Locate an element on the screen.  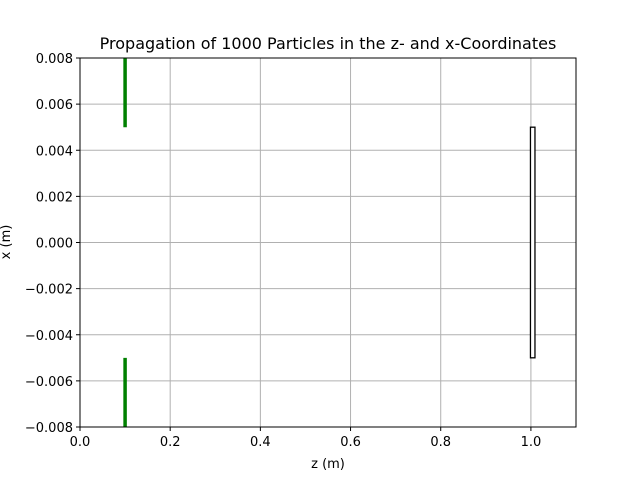
y-tick-label: 0.008 is located at coordinates (54, 59).